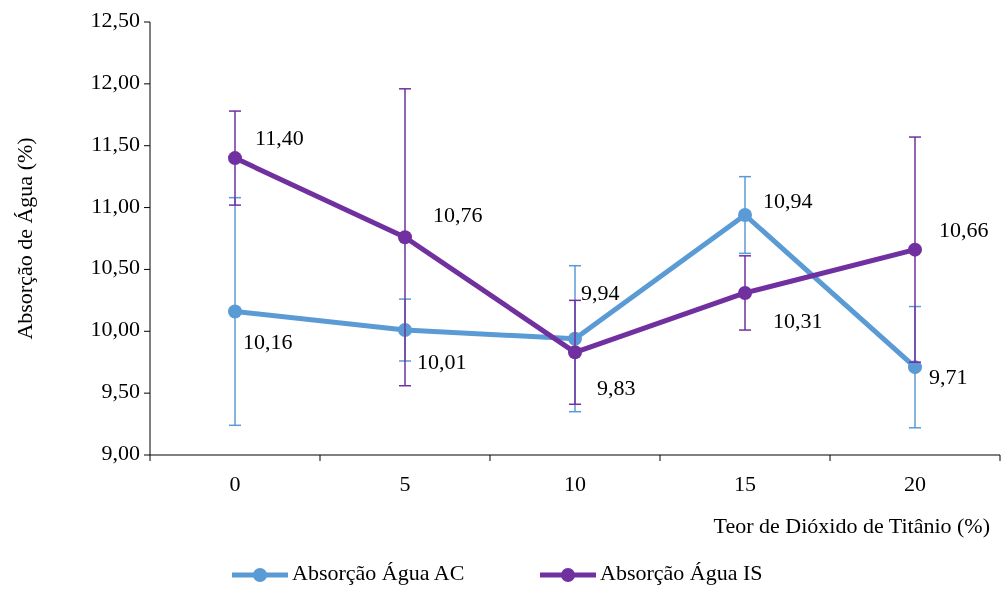  What do you see at coordinates (798, 320) in the screenshot?
I see `data-label: 10,31` at bounding box center [798, 320].